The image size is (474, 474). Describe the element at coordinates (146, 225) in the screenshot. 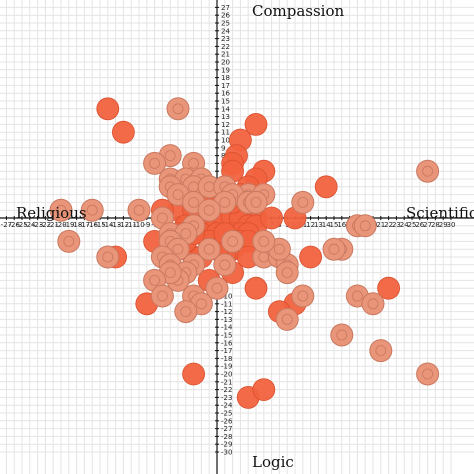

I see `x-tick-label: -9` at that location.